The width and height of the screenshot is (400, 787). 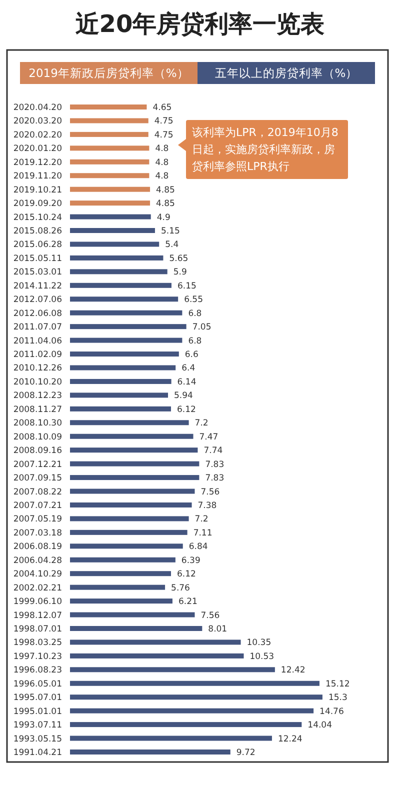 I want to click on y-tick-label: 2014.11.22, so click(x=37, y=286).